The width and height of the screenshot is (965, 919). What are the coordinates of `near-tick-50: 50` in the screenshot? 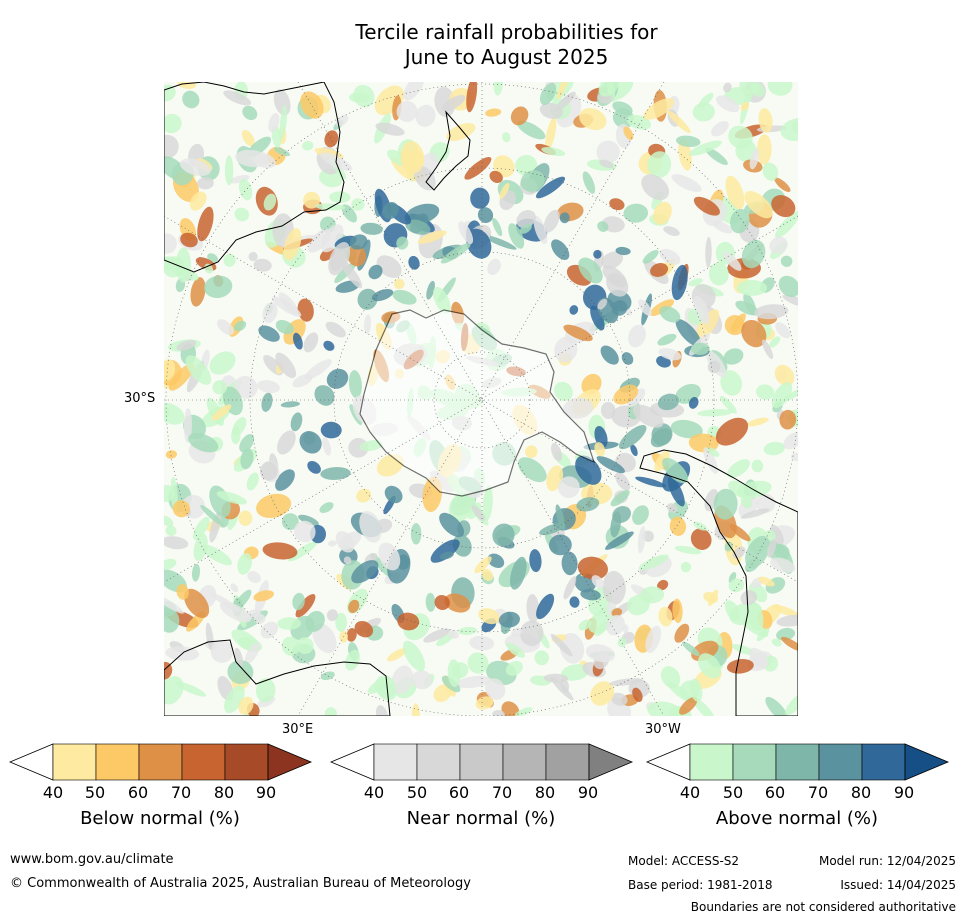 It's located at (417, 792).